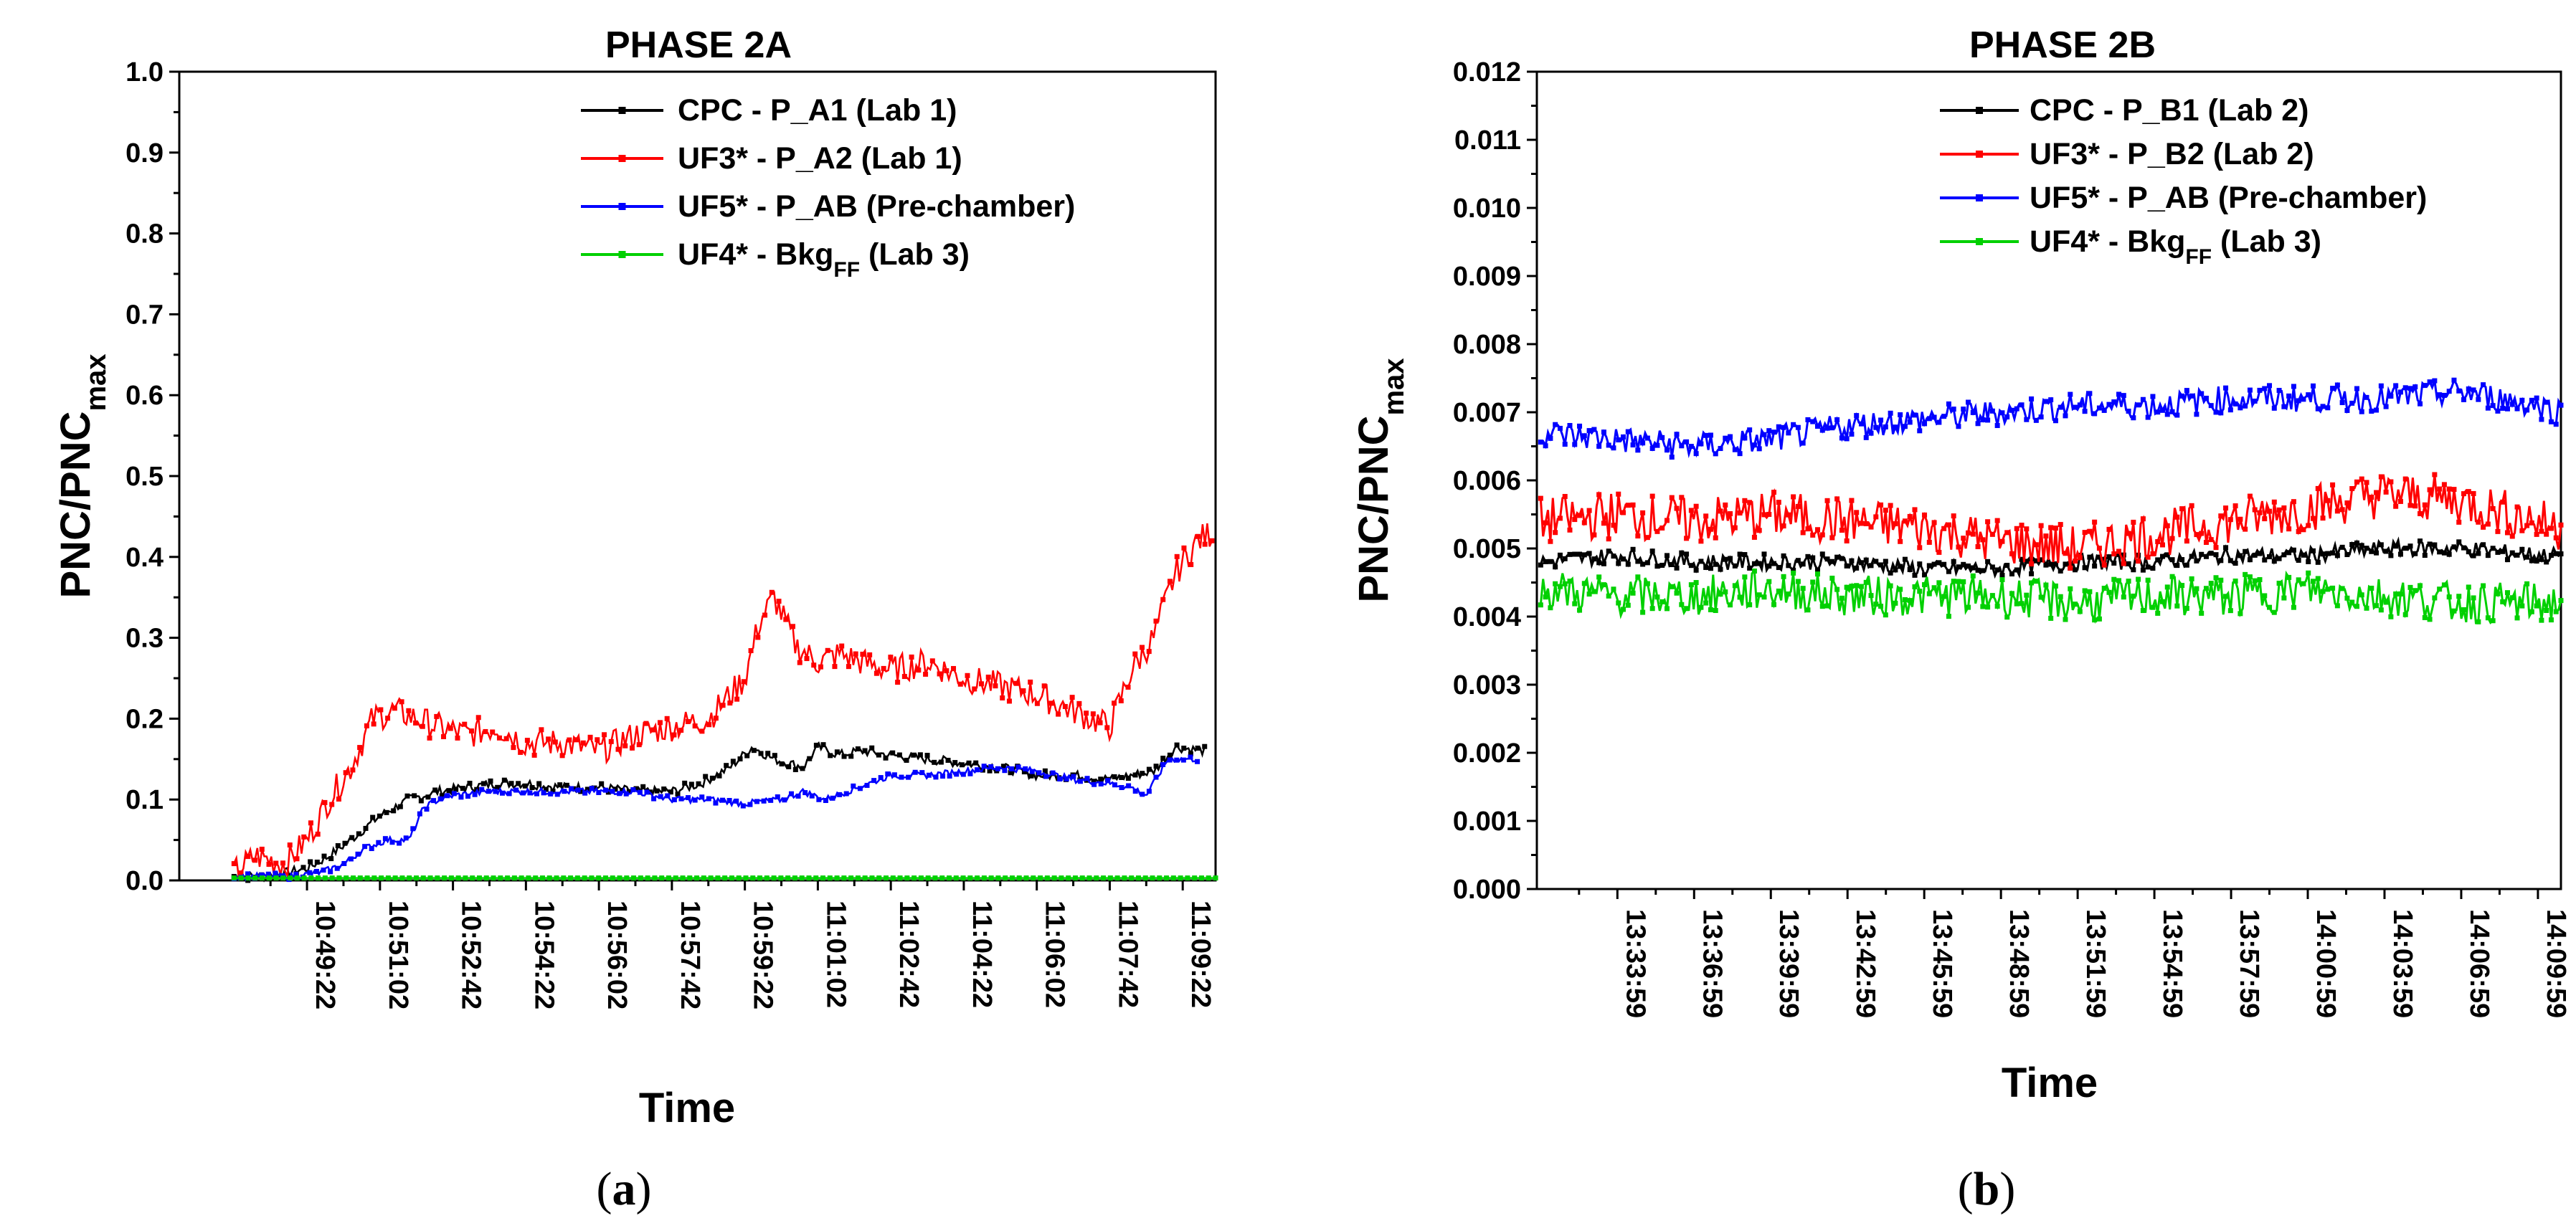 The height and width of the screenshot is (1231, 2576). Describe the element at coordinates (145, 72) in the screenshot. I see `y-tick-label: 1.0` at that location.